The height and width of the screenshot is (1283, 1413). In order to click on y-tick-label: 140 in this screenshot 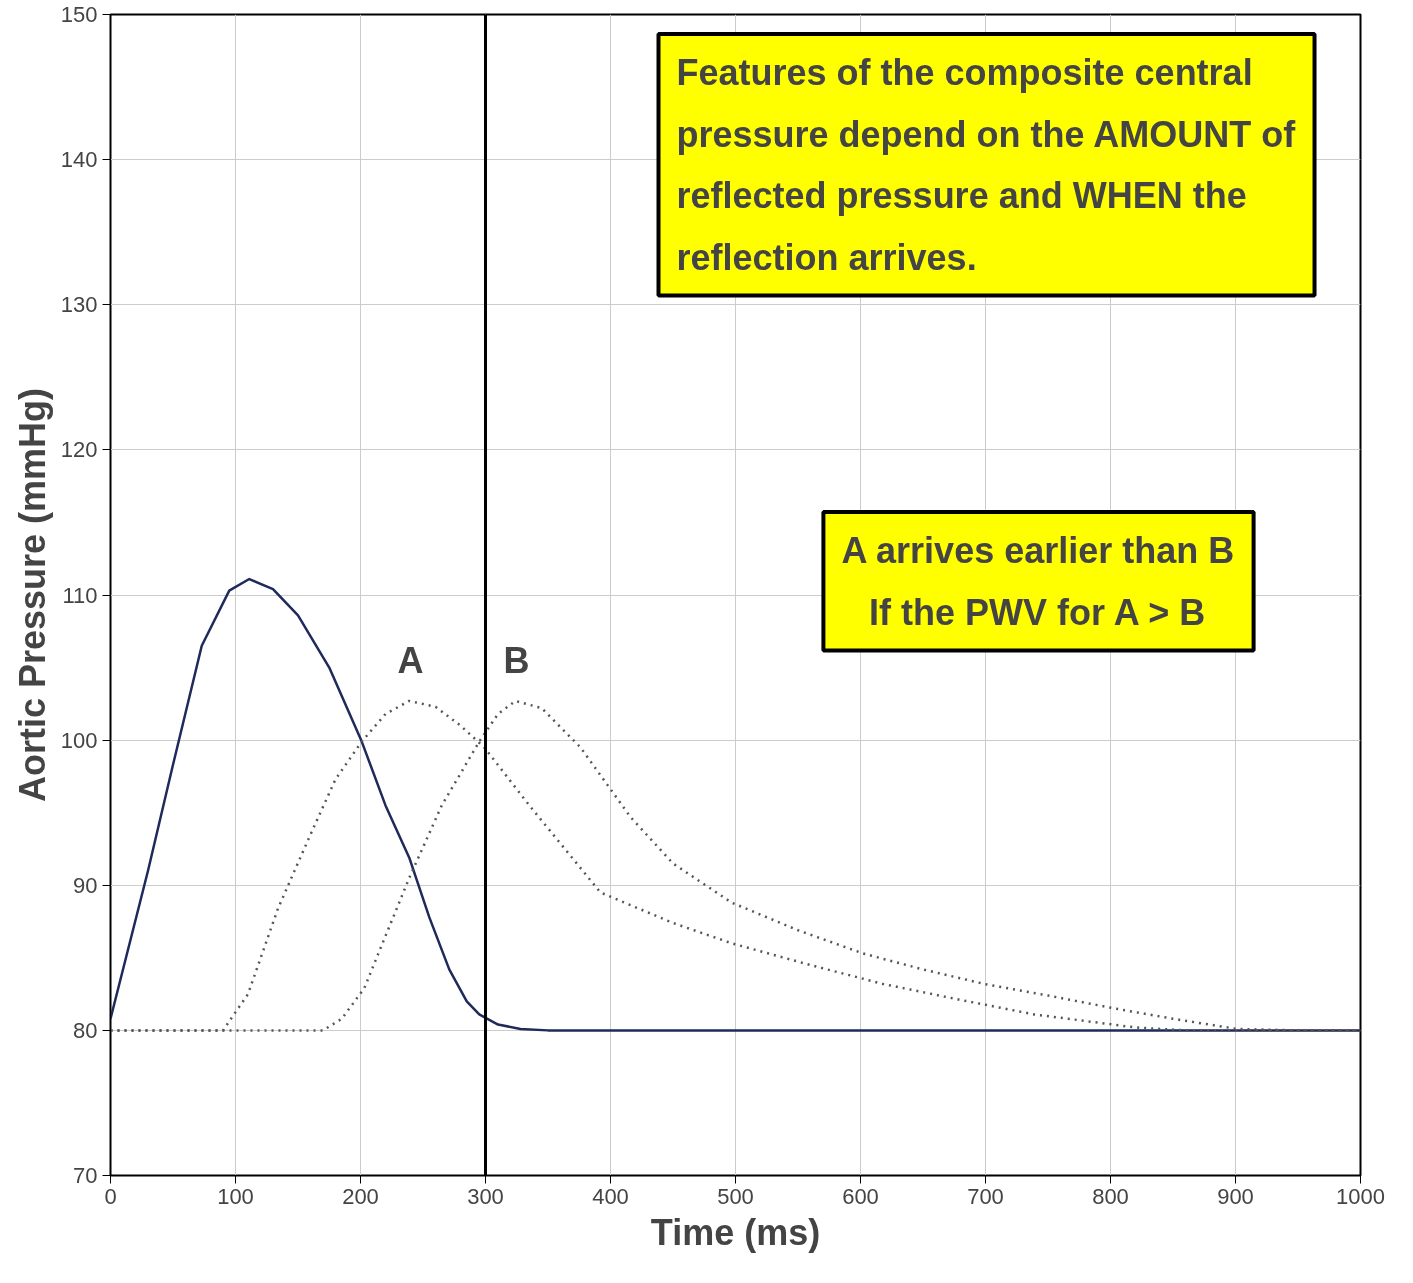, I will do `click(79, 160)`.